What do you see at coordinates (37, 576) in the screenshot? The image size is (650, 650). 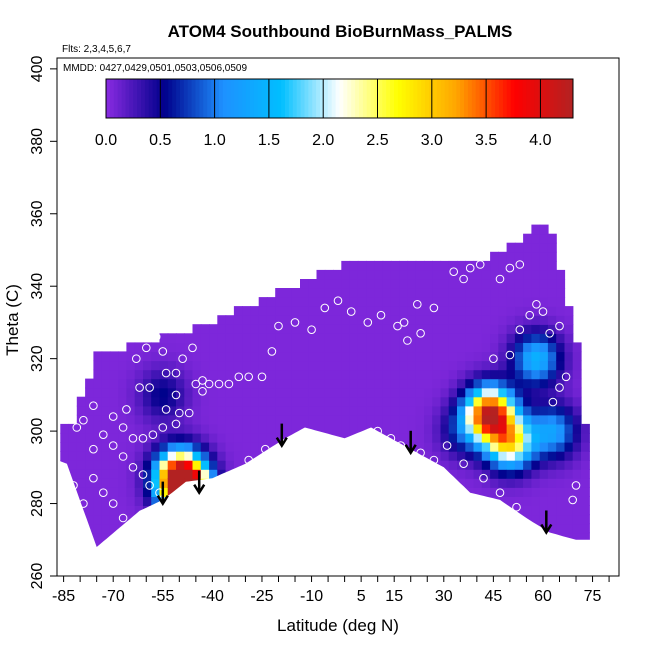 I see `y-tick-label: 260` at bounding box center [37, 576].